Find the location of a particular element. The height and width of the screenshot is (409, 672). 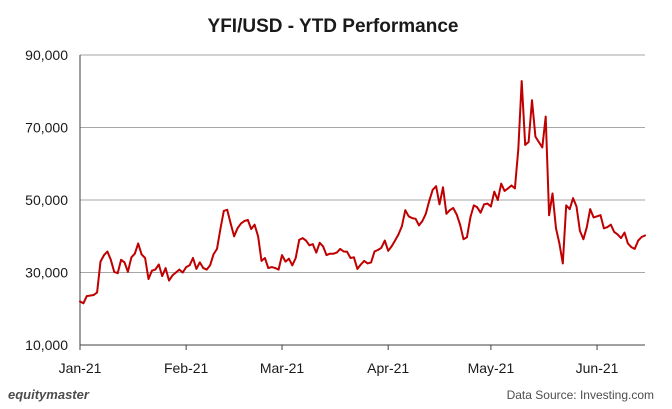

x-axis-tick-labels: Jan-21 Feb-21 Mar-21 Apr-21 May-21 Jun-21 is located at coordinates (339, 360).